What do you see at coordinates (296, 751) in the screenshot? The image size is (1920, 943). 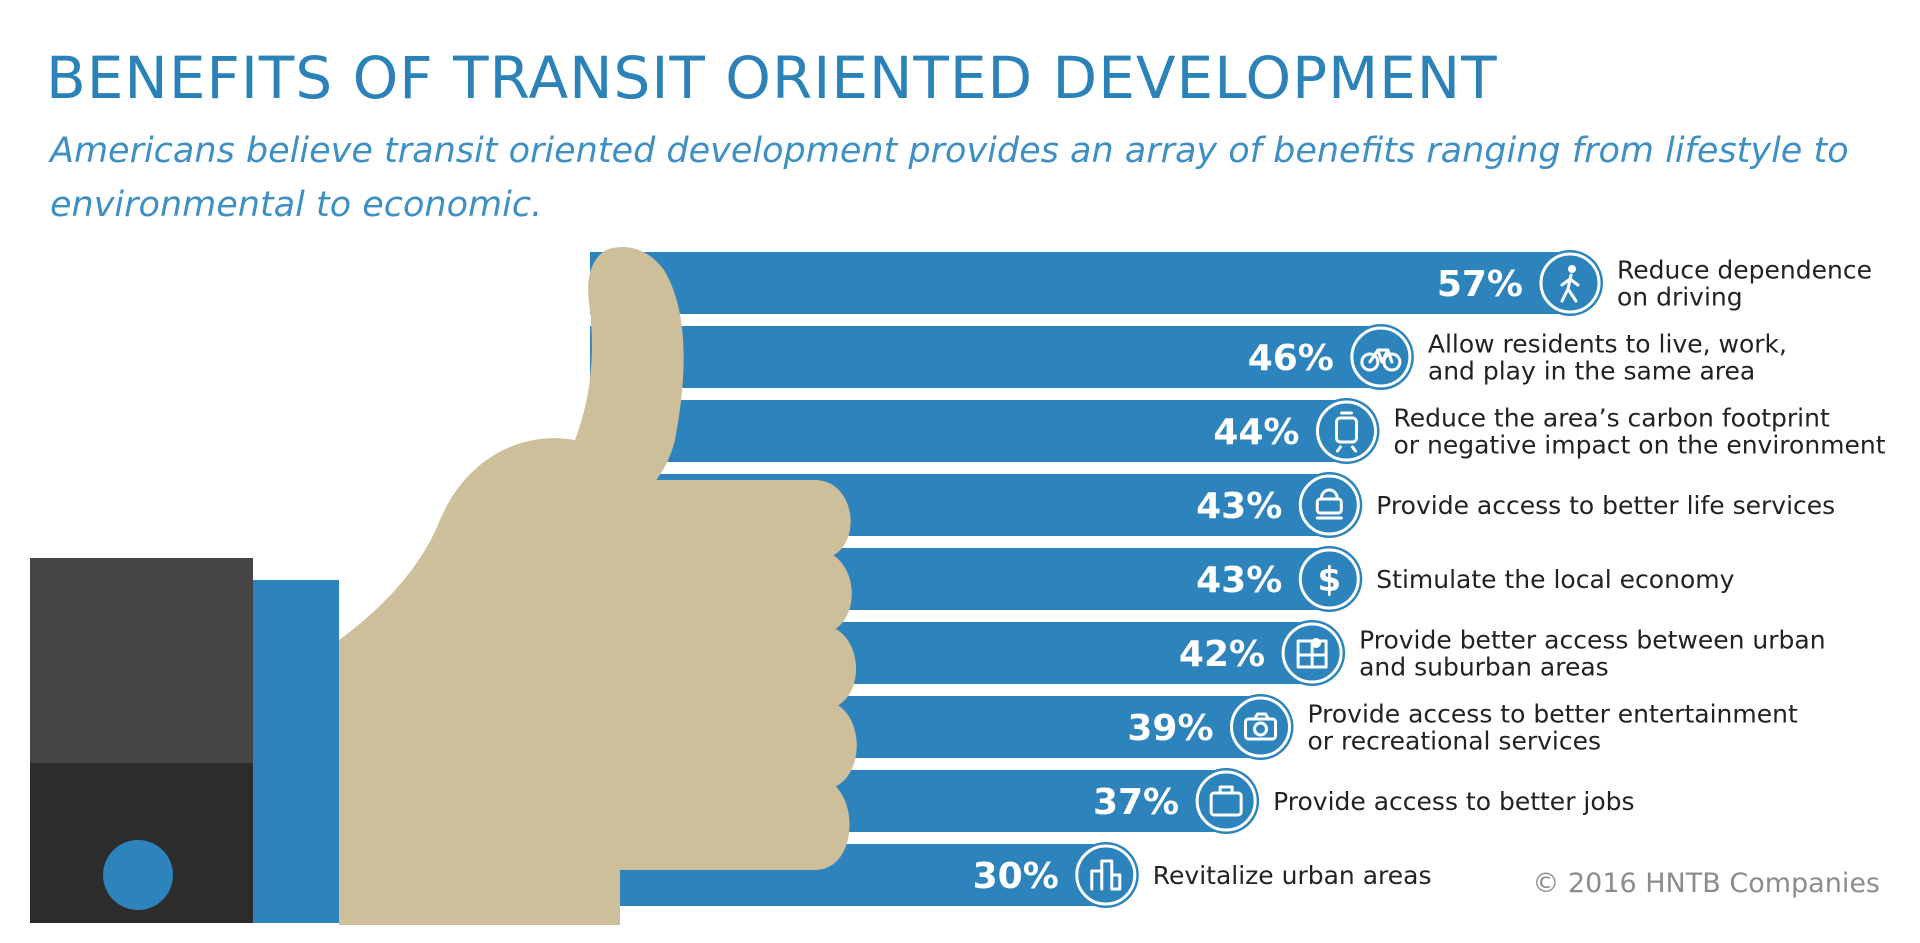 I see `shirt-cuff` at bounding box center [296, 751].